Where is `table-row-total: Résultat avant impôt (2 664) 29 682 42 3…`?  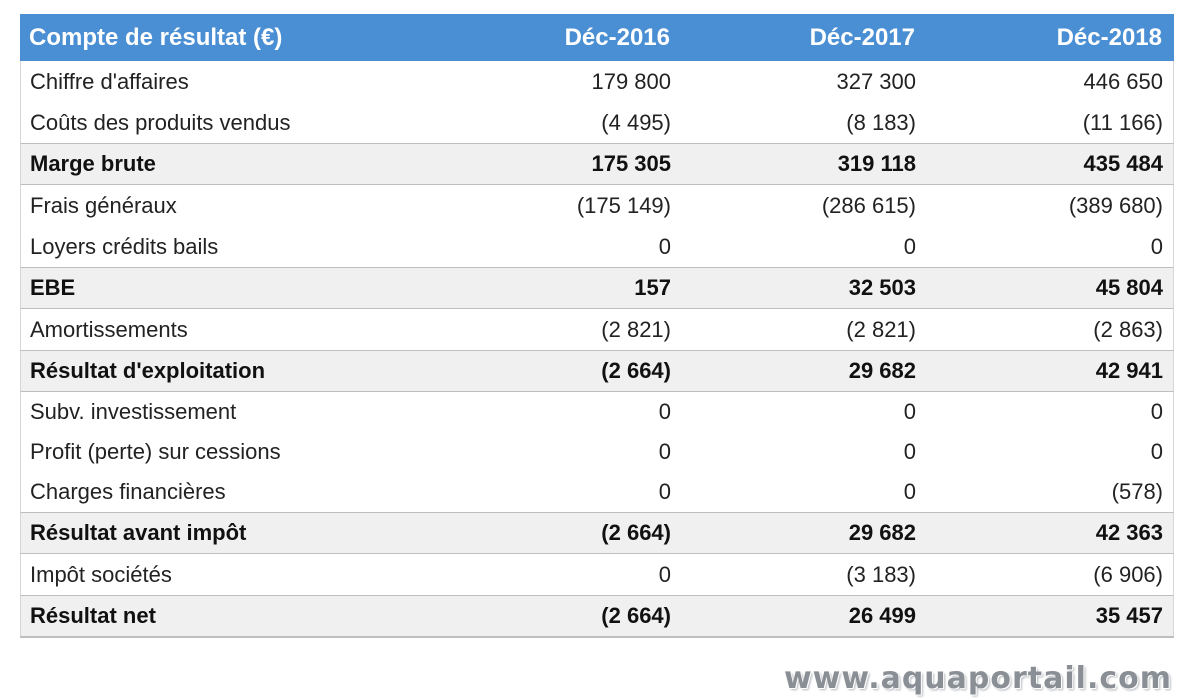
table-row-total: Résultat avant impôt (2 664) 29 682 42 3… is located at coordinates (597, 533).